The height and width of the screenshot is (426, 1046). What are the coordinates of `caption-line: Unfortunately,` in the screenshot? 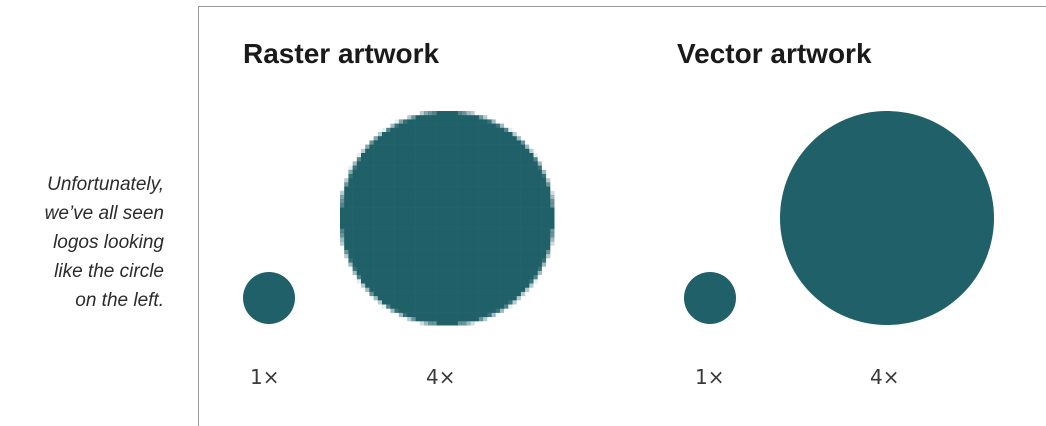 It's located at (105, 184).